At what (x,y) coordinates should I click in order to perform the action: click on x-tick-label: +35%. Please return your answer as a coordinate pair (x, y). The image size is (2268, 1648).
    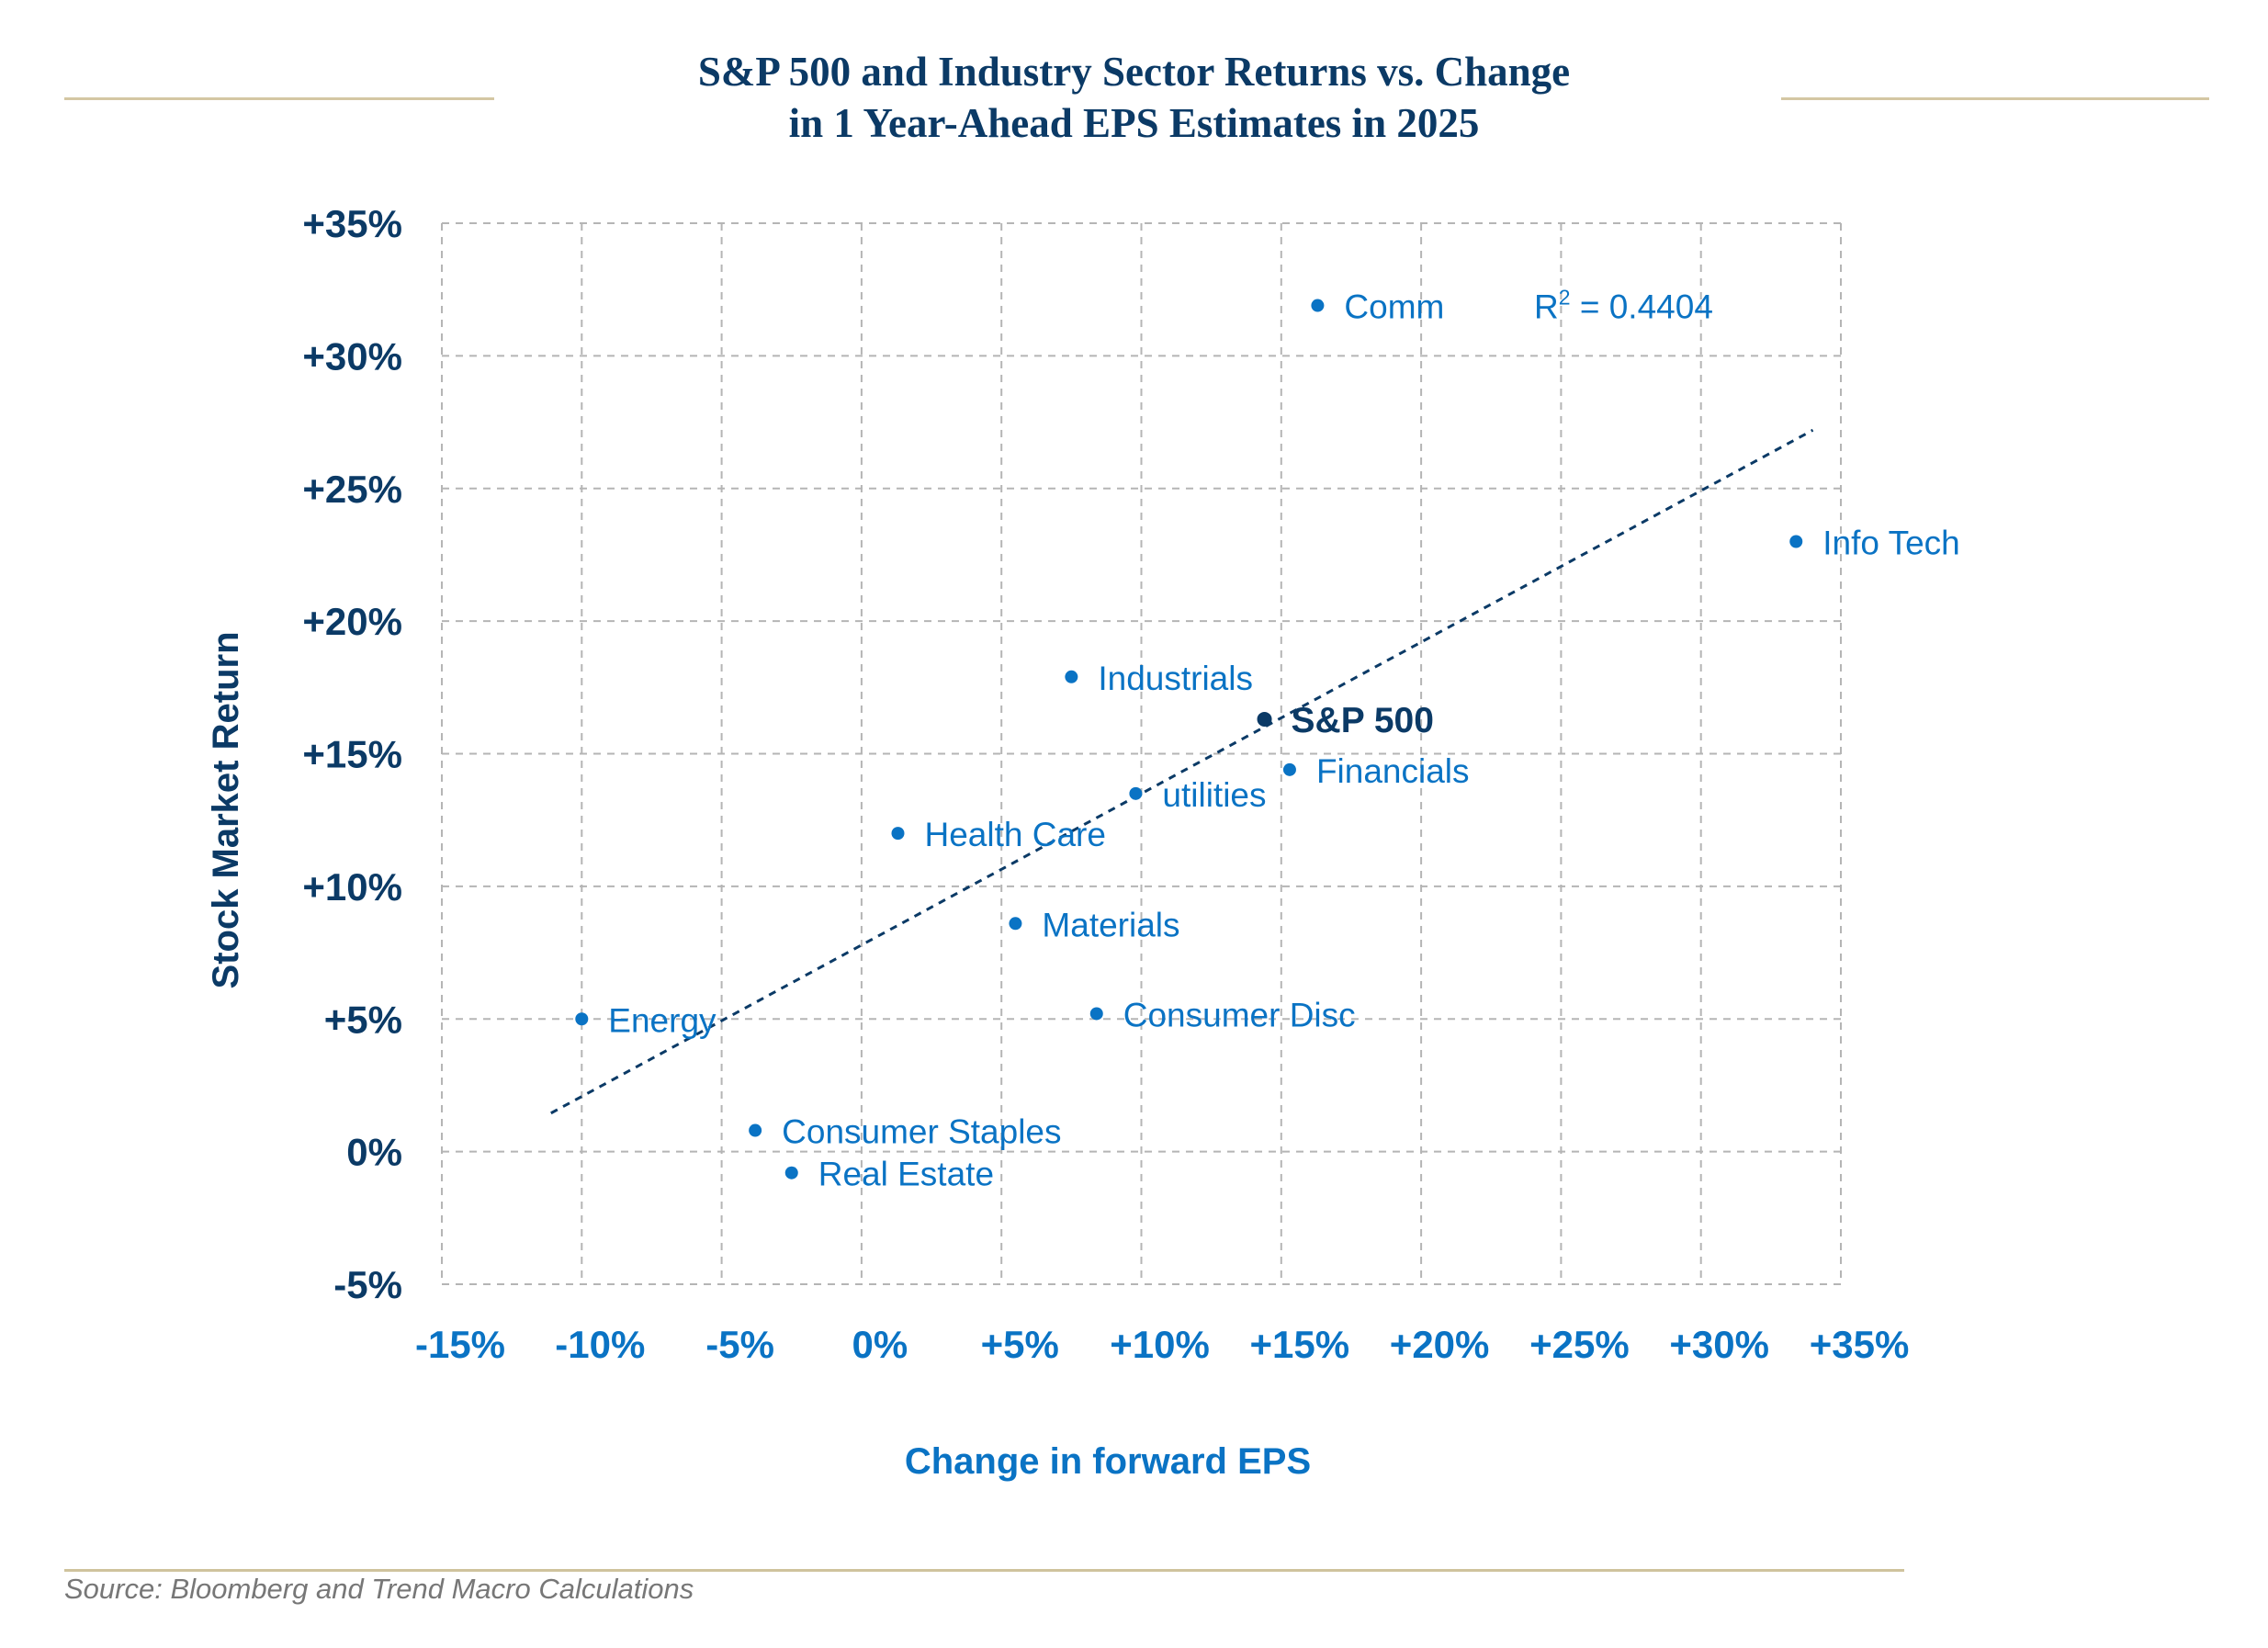
    Looking at the image, I should click on (1860, 1344).